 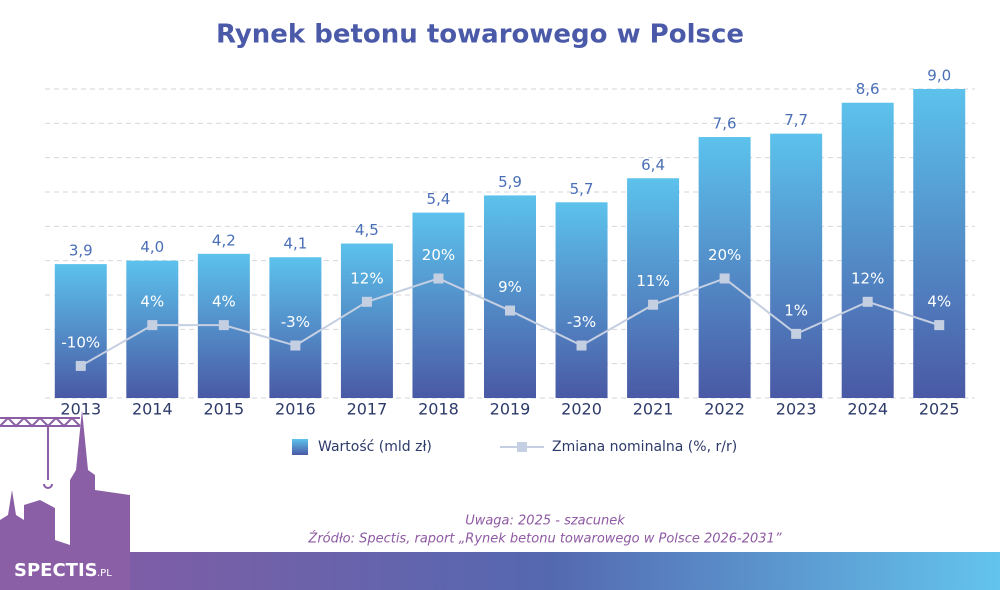 I want to click on x-tick-label: 2022, so click(x=724, y=409).